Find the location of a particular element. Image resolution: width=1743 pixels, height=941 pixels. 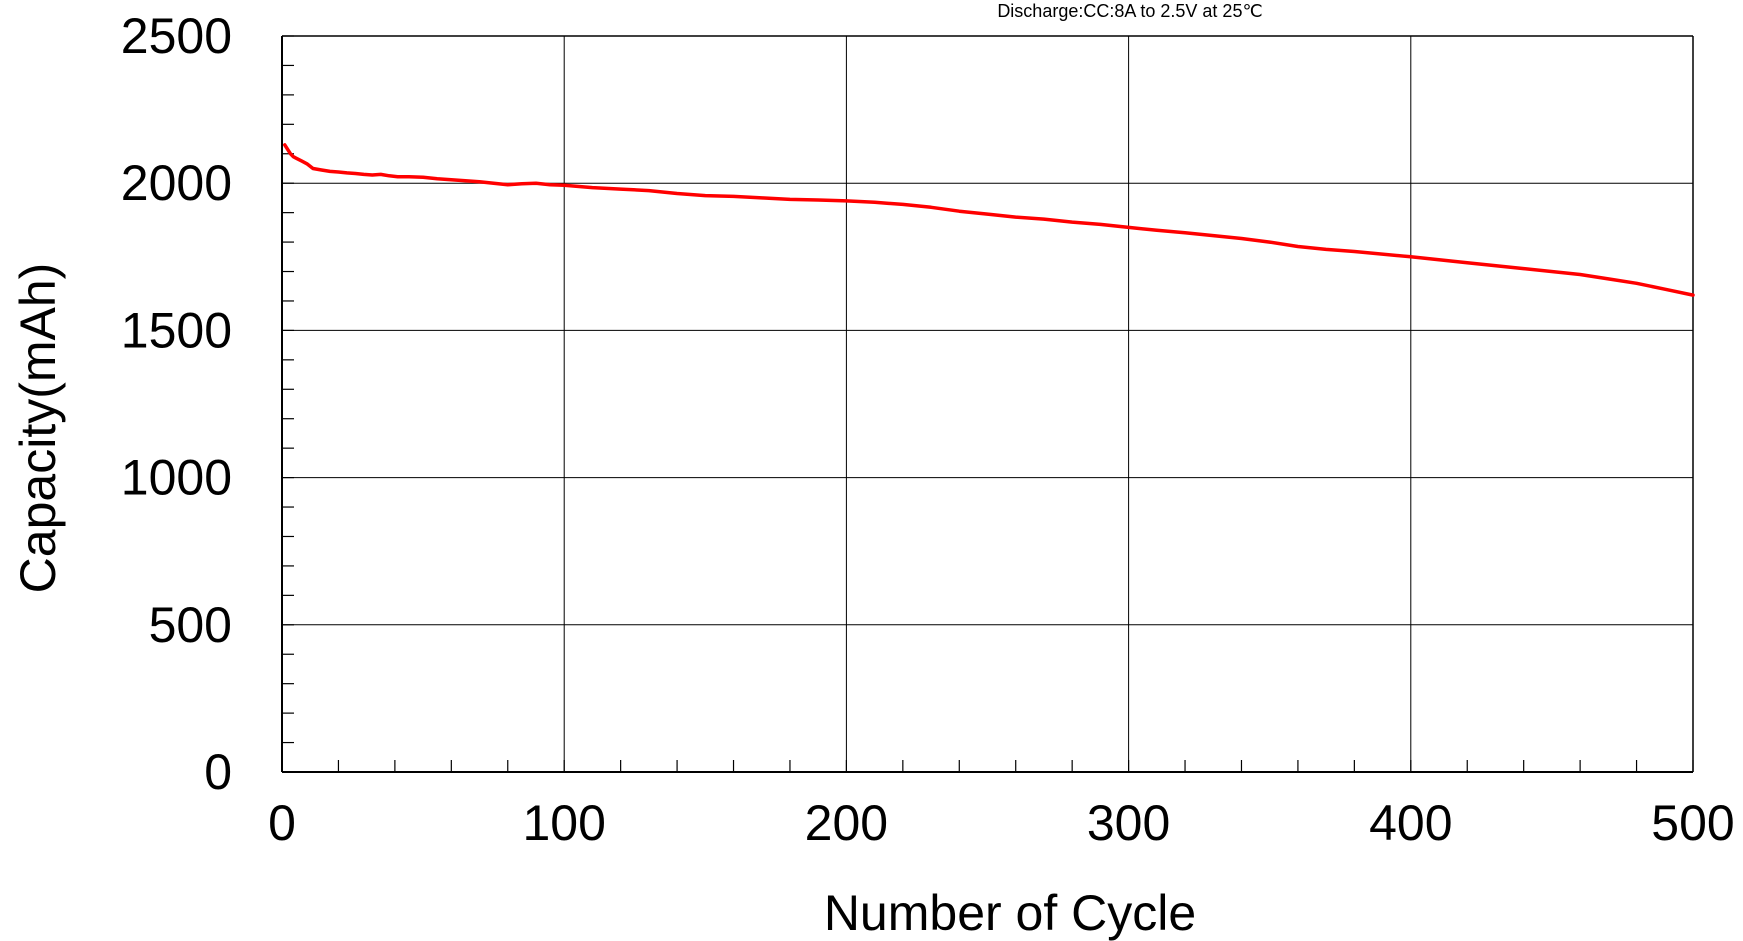

y-tick-label-2500: 2500 is located at coordinates (176, 36).